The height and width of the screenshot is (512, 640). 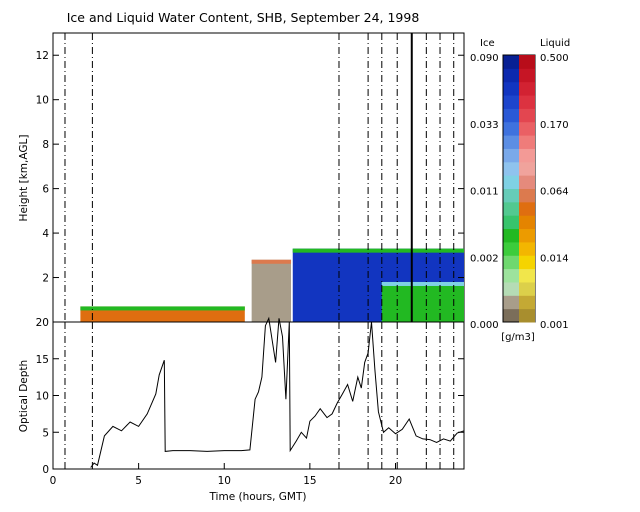 What do you see at coordinates (487, 43) in the screenshot?
I see `colorbar-ice-label: Ice` at bounding box center [487, 43].